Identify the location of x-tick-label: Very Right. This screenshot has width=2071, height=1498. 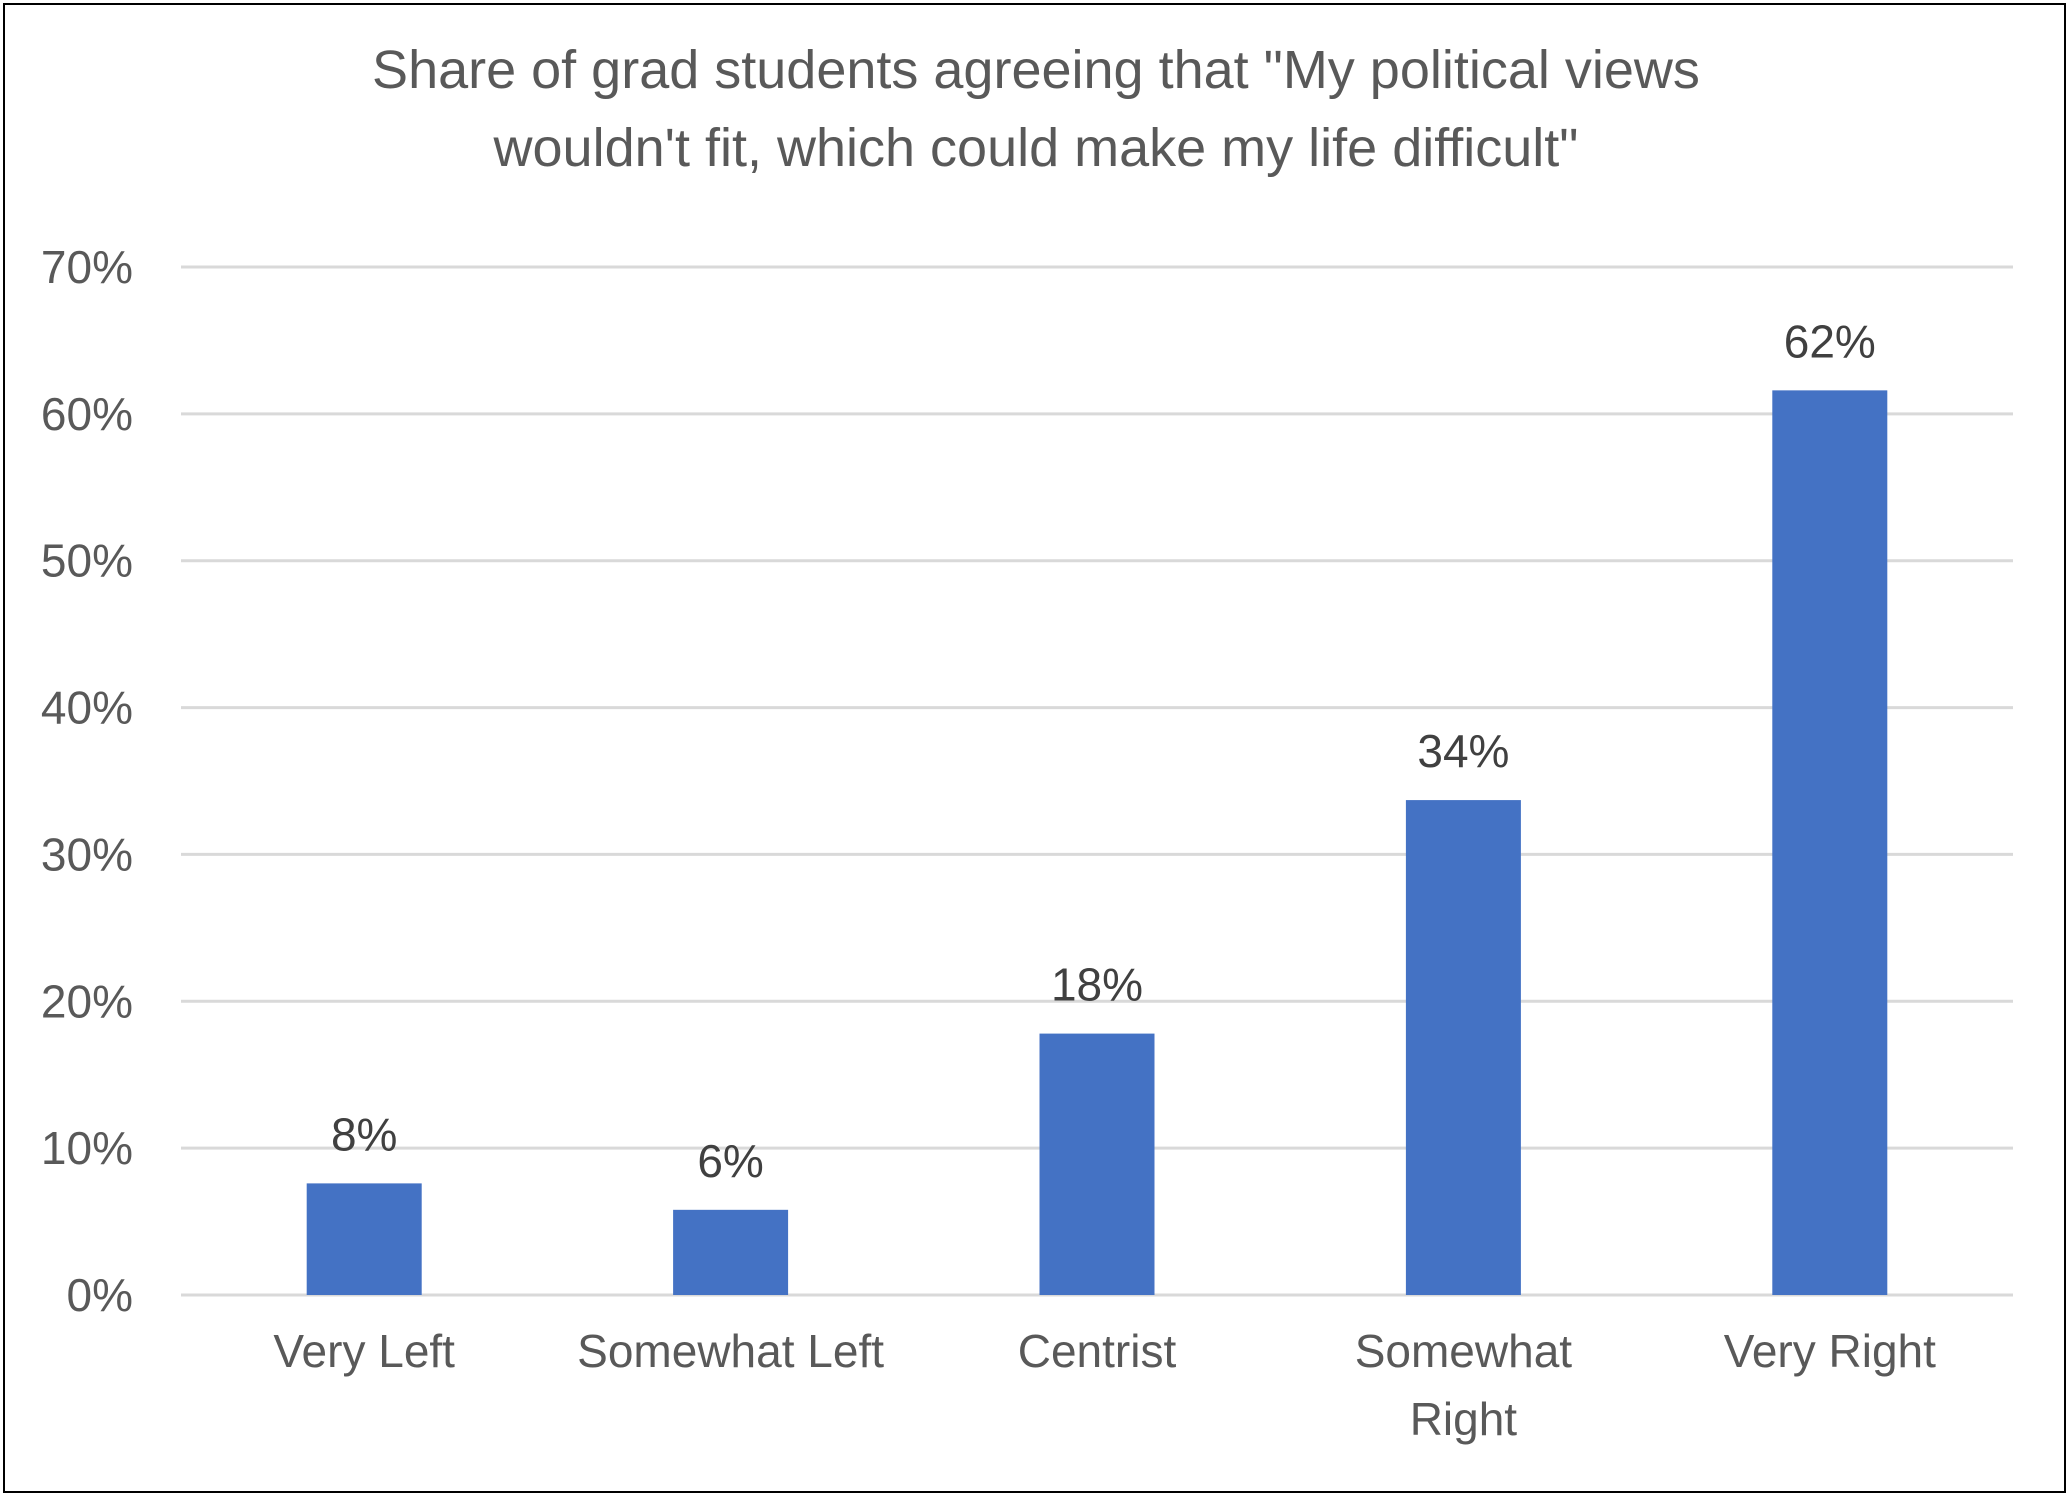
(1830, 1351).